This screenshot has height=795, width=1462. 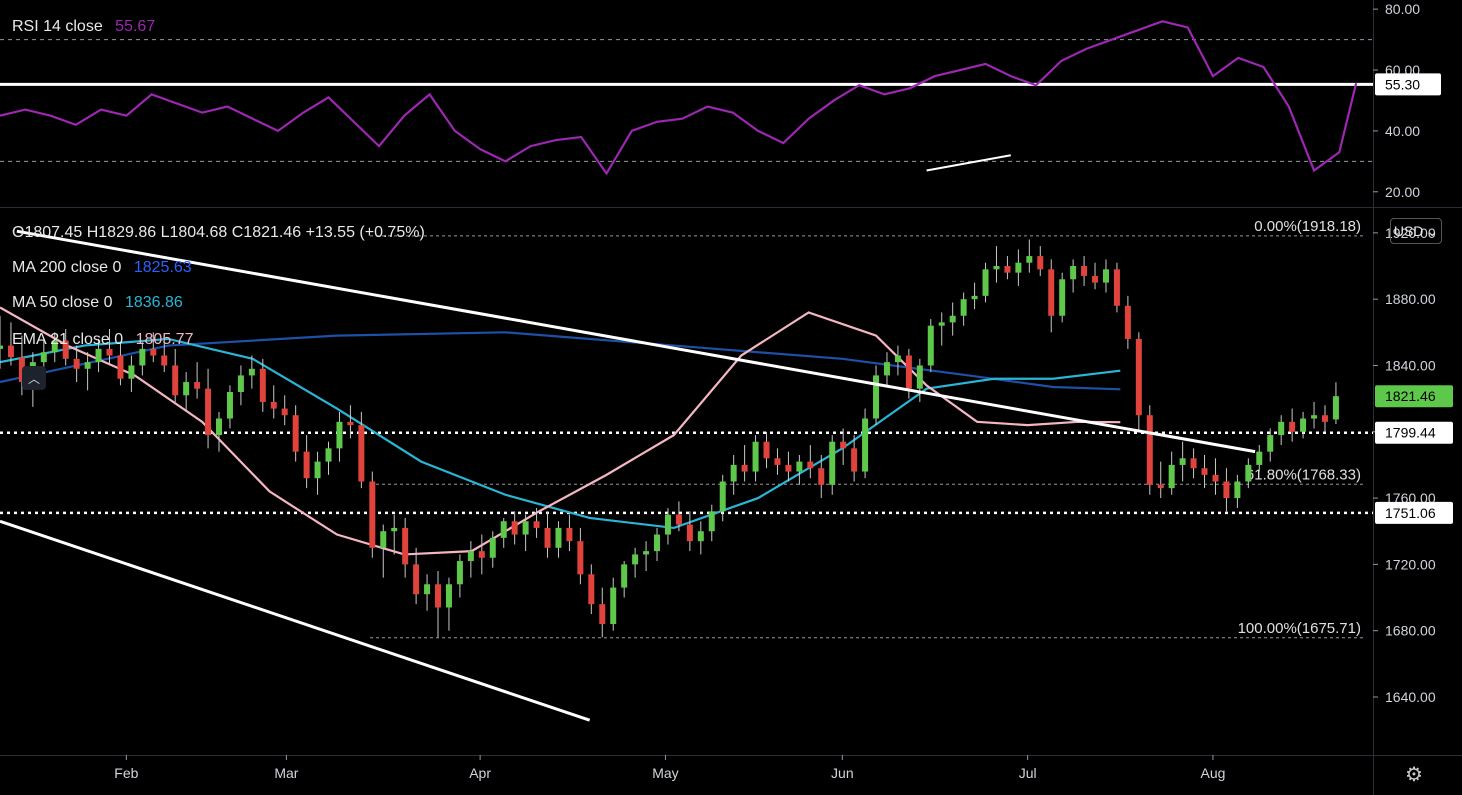 What do you see at coordinates (62, 302) in the screenshot?
I see `ma50-label: MA 50 close 0` at bounding box center [62, 302].